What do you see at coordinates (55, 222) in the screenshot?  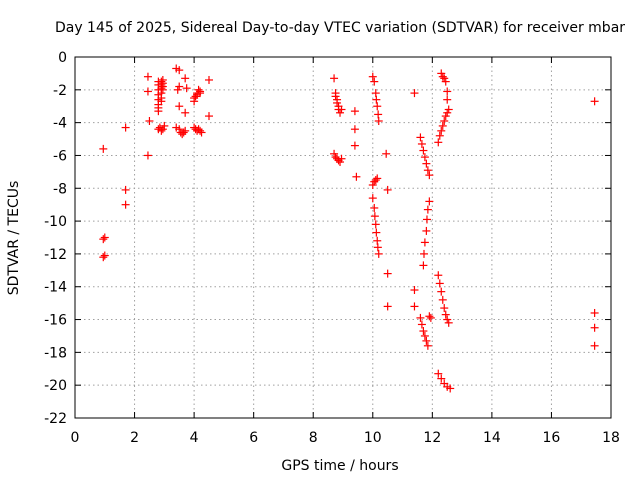 I see `y-tick-label: -10` at bounding box center [55, 222].